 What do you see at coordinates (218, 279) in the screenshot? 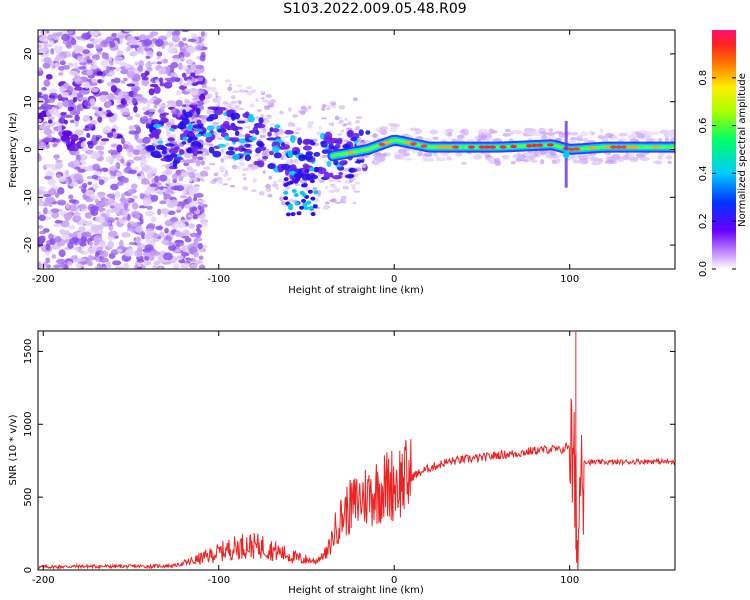
I see `x-tick-label: -100` at bounding box center [218, 279].